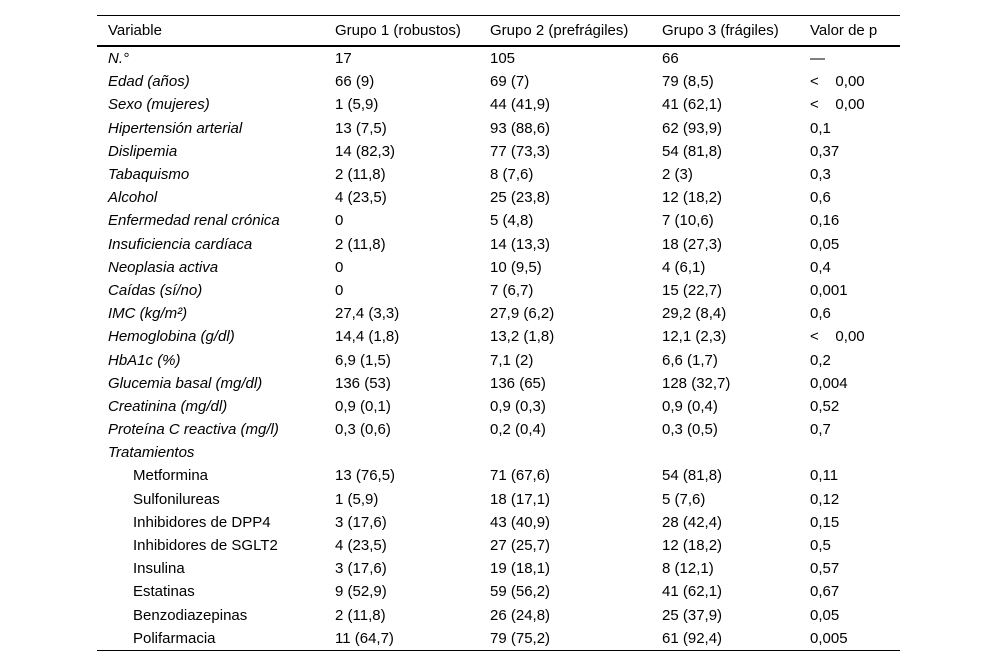 This screenshot has width=1000, height=668. I want to click on cell-grupo3: 8 (12,1), so click(688, 569).